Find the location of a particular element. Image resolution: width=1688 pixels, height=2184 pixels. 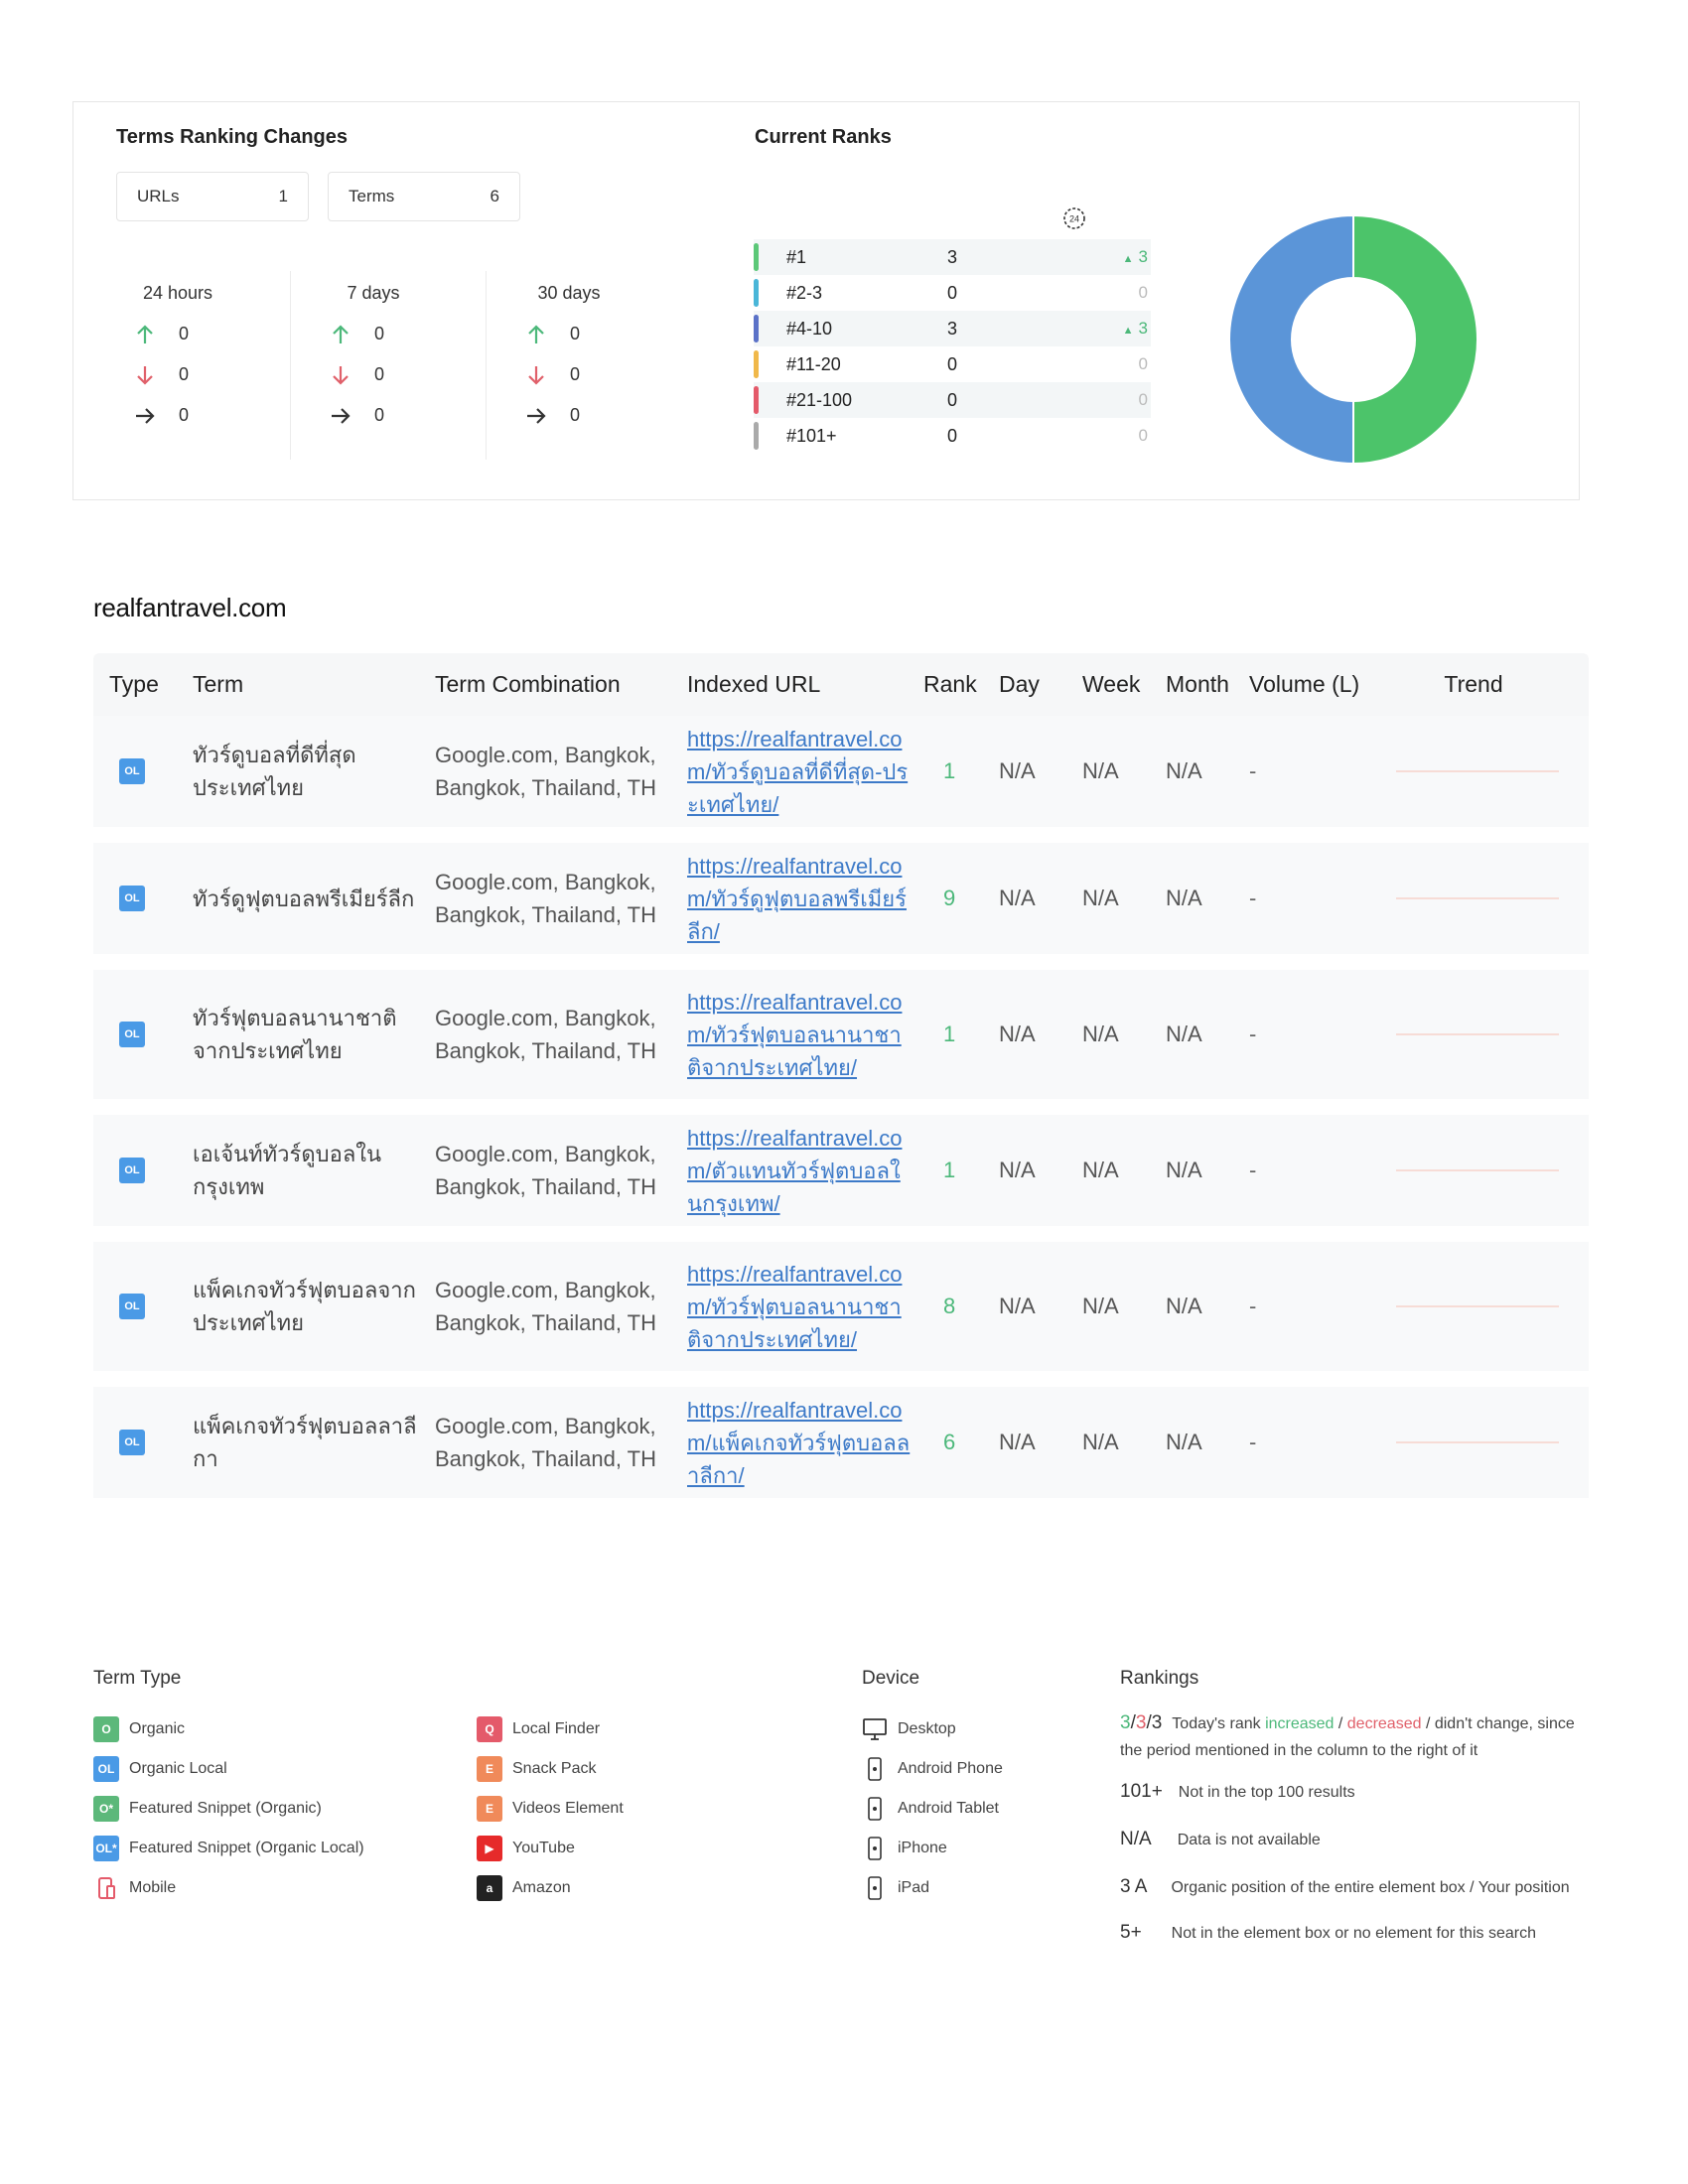

term-type-item: ▶ YouTube is located at coordinates (550, 1848).